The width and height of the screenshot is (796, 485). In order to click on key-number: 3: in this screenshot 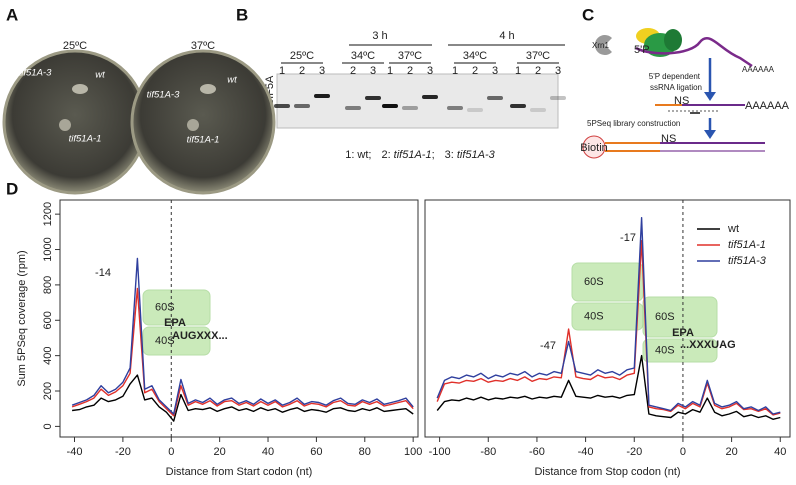, I will do `click(449, 155)`.